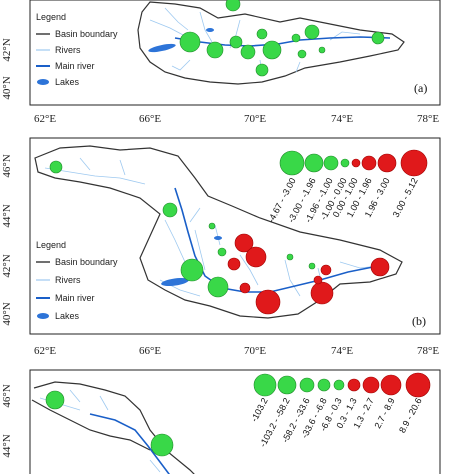 Image resolution: width=474 pixels, height=474 pixels. Describe the element at coordinates (419, 321) in the screenshot. I see `panel-b-label: (b)` at that location.